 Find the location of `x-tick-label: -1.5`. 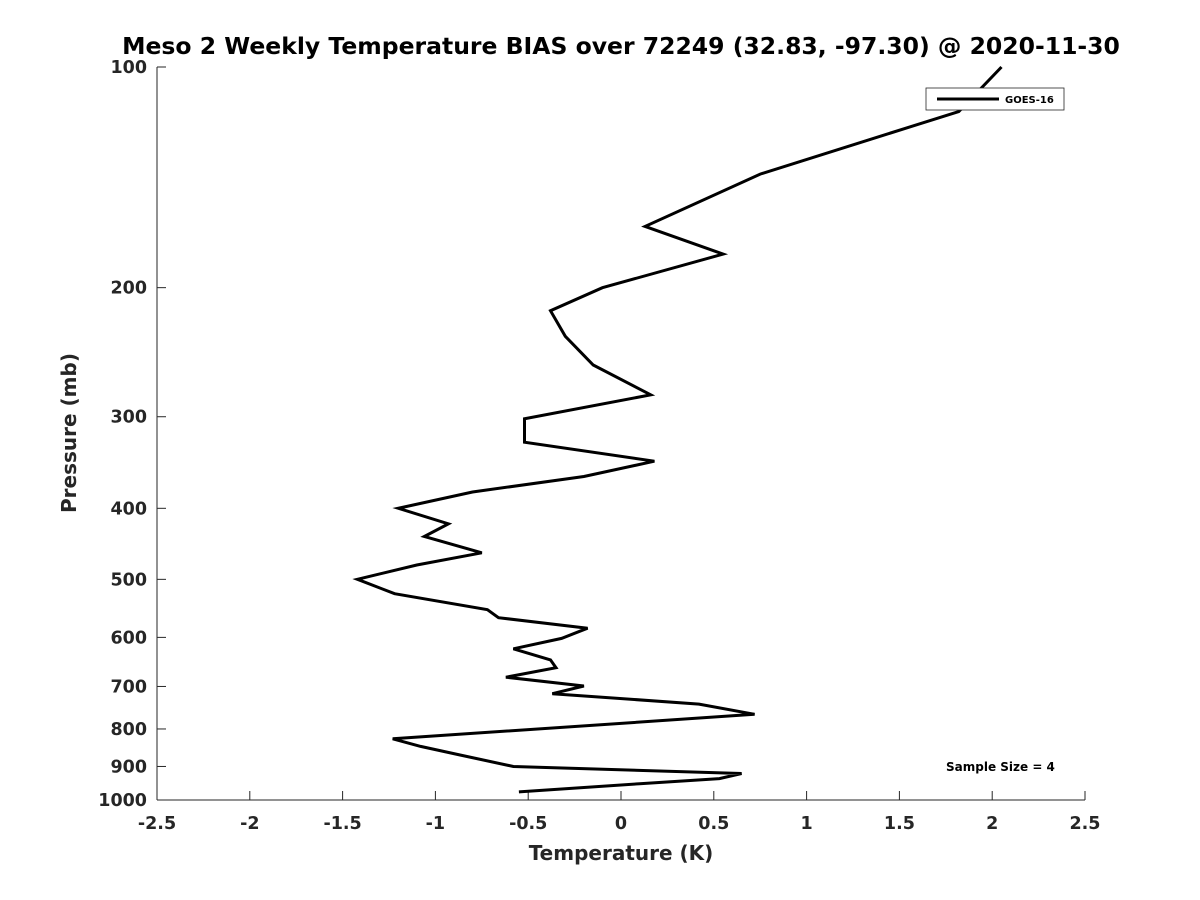

x-tick-label: -1.5 is located at coordinates (342, 824).